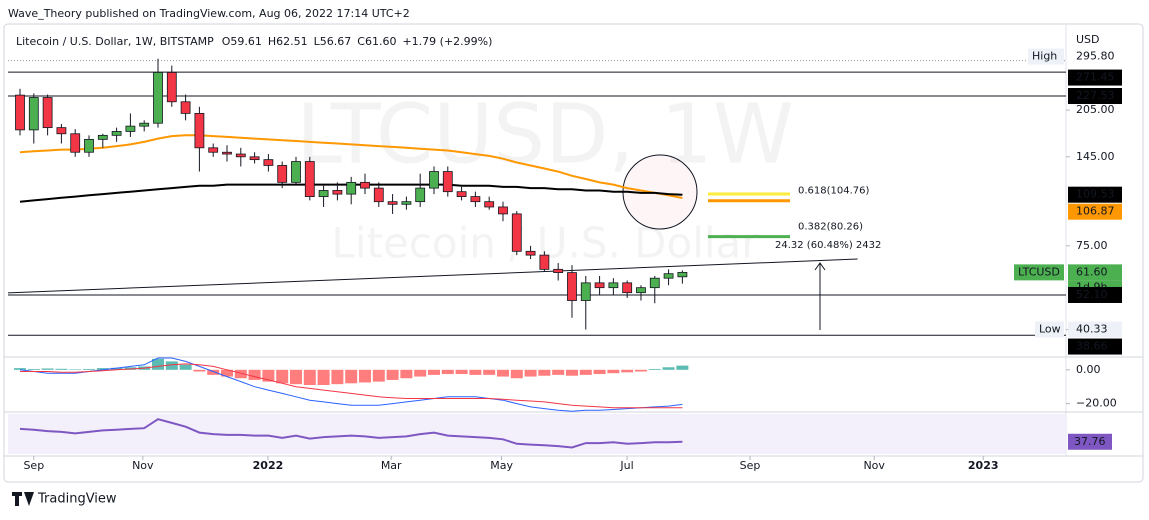  I want to click on macd-tick-label: −20.00, so click(1096, 403).